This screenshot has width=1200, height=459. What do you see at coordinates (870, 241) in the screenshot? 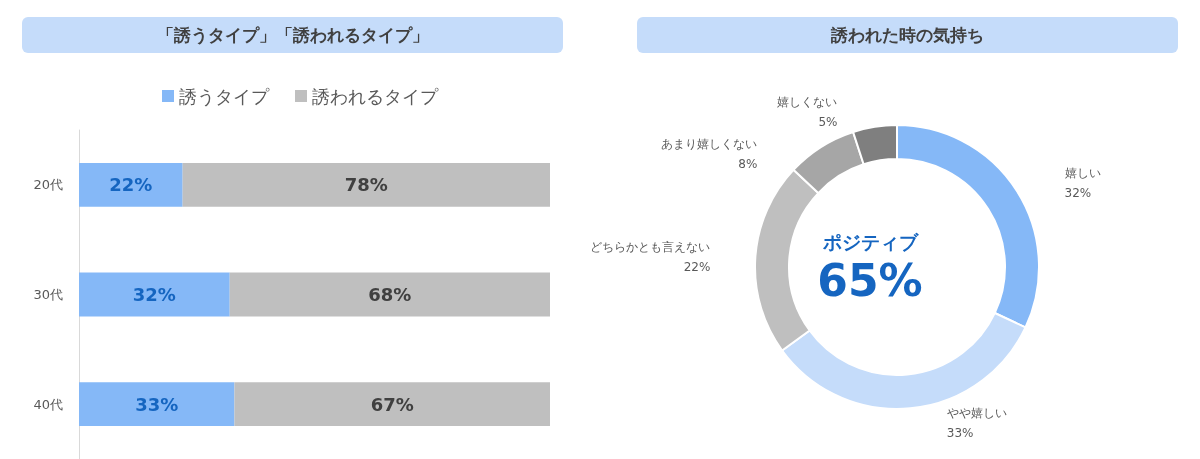
I see `text: ポジティブ` at bounding box center [870, 241].